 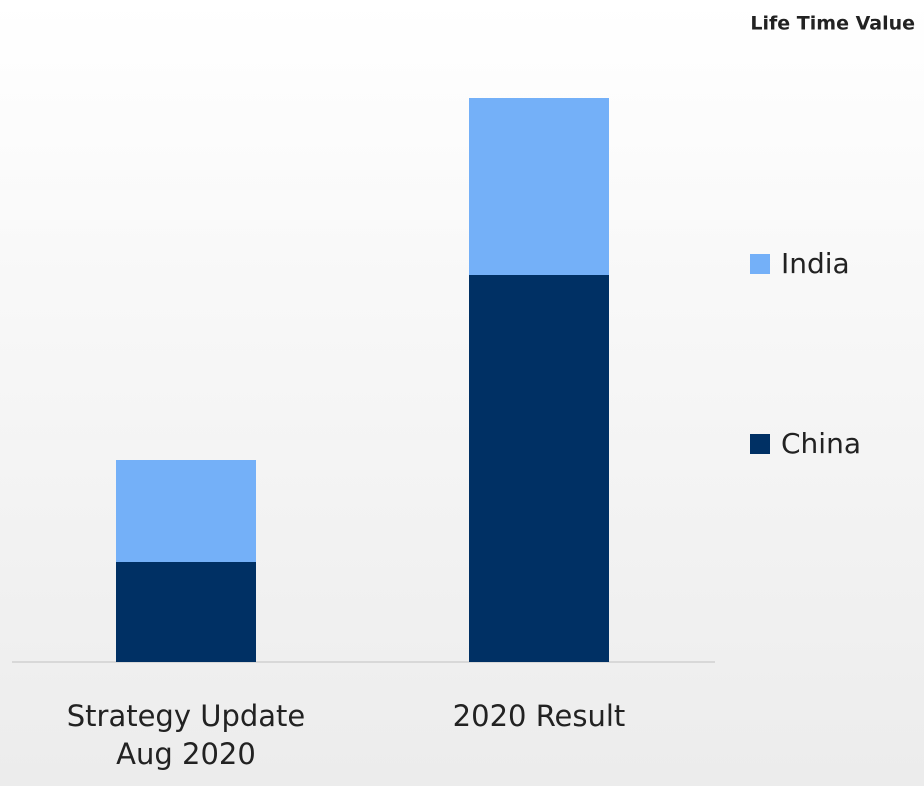 I want to click on x-tick-label: Strategy Update Aug 2020, so click(x=186, y=735).